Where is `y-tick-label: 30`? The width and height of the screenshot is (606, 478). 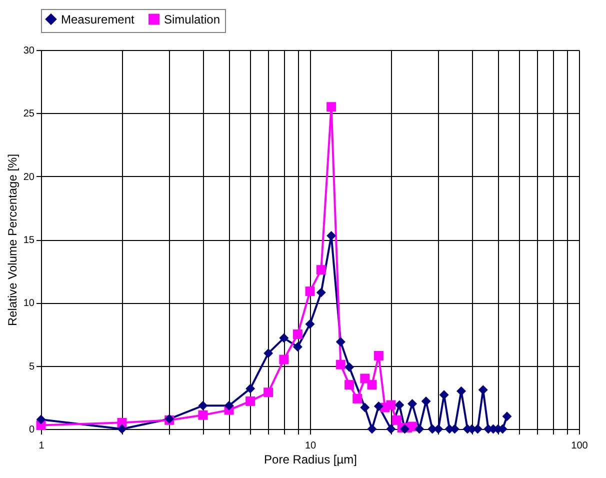
y-tick-label: 30 is located at coordinates (29, 51).